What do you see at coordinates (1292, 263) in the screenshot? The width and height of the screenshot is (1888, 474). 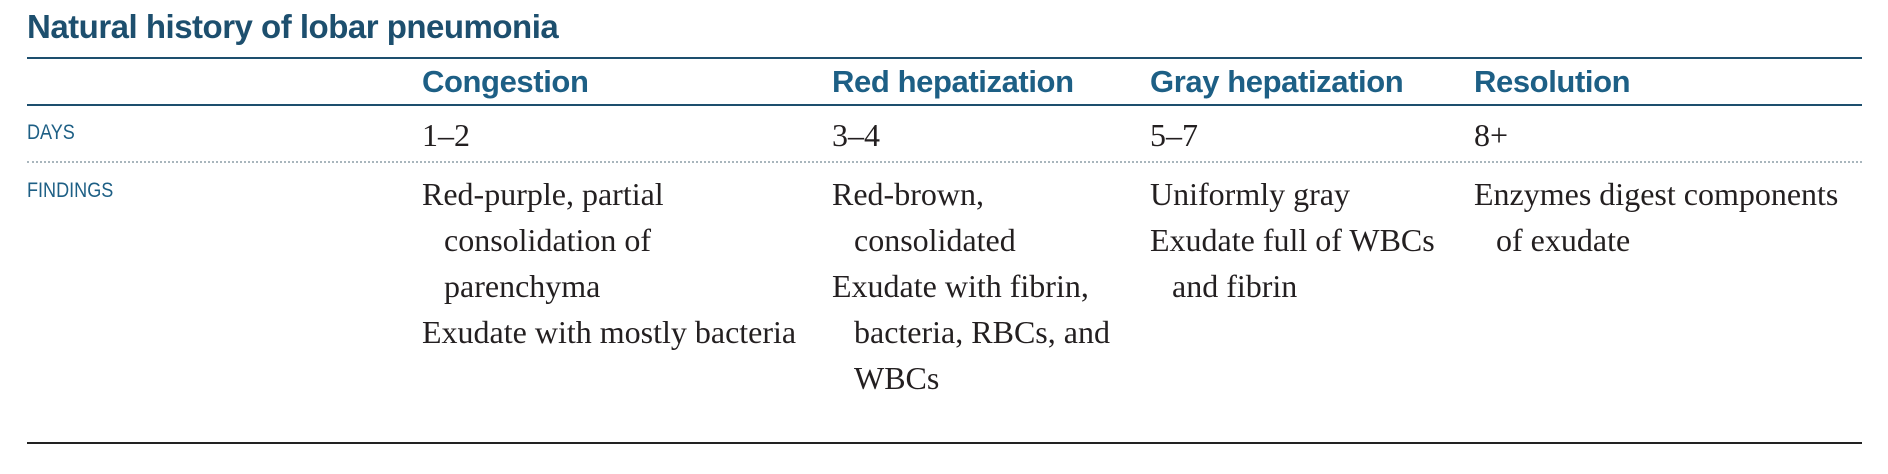 I see `finding-item: Exudate full of WBCs and fibrin` at bounding box center [1292, 263].